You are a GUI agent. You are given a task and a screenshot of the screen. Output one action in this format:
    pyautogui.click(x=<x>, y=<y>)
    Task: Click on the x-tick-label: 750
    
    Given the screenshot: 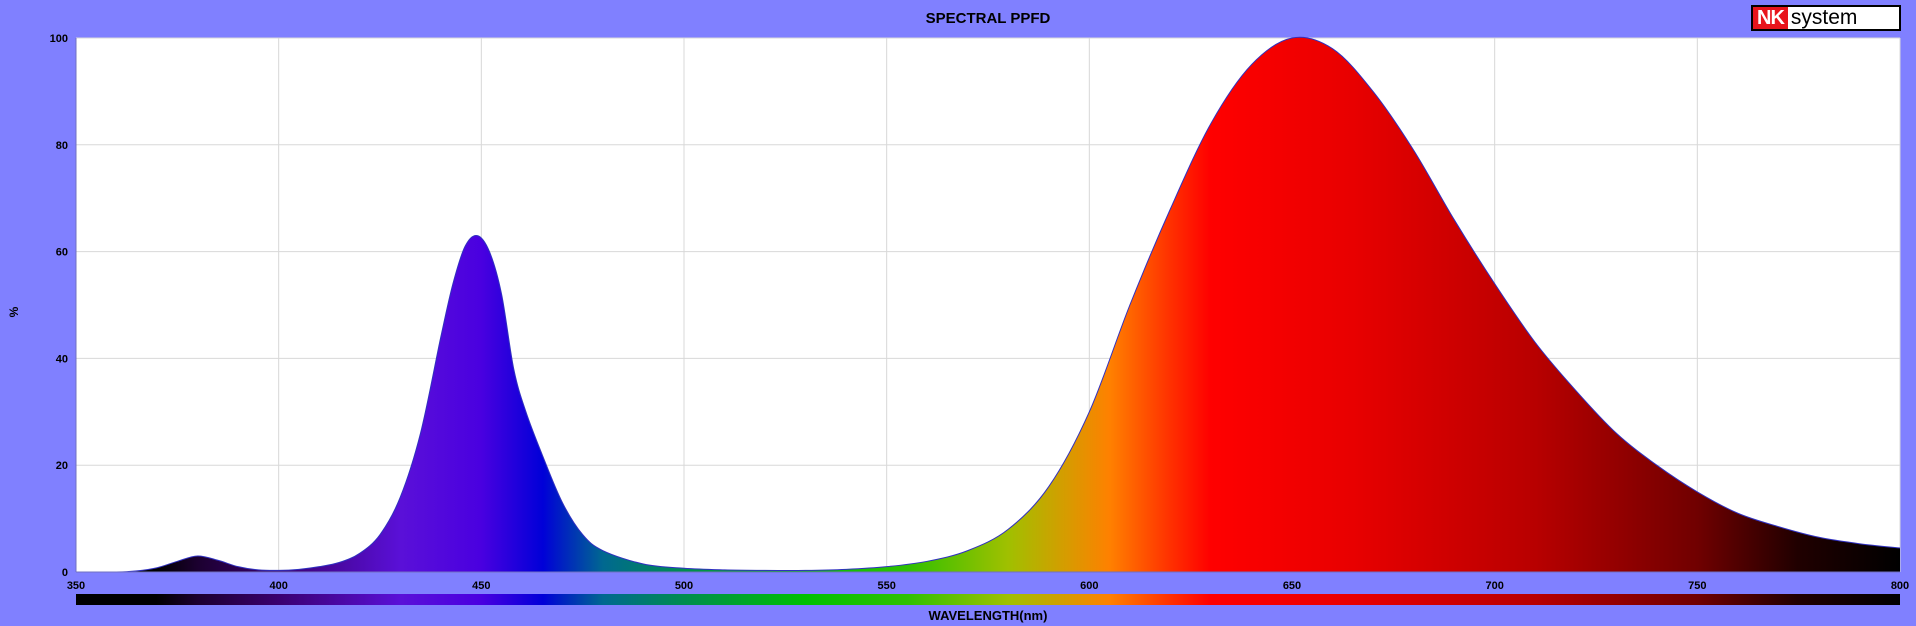 What is the action you would take?
    pyautogui.click(x=1697, y=586)
    